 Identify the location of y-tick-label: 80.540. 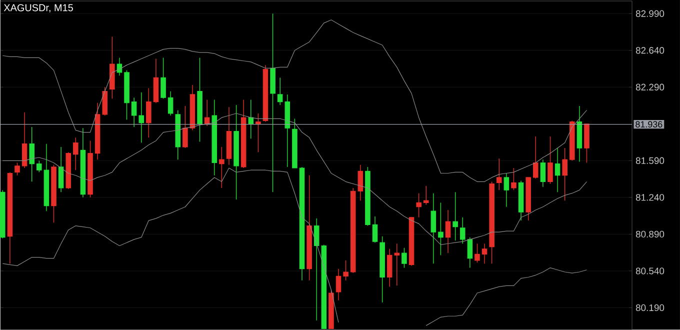
(650, 271).